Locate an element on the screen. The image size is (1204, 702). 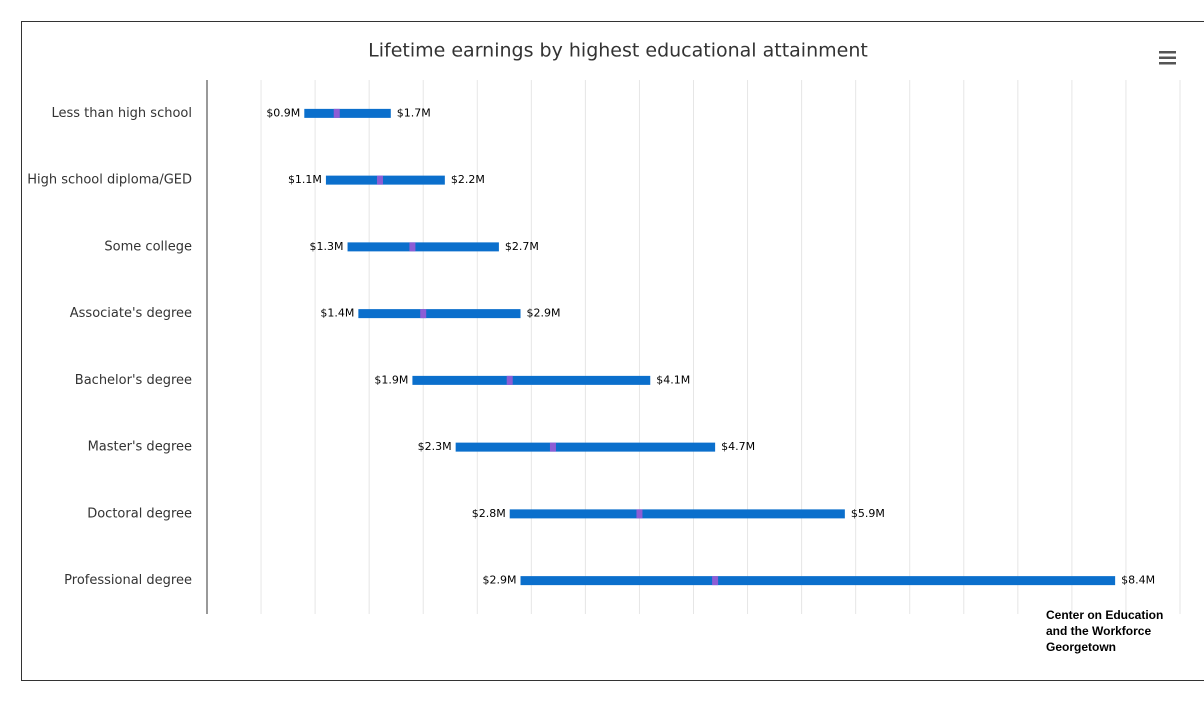
low-label: $0.9M is located at coordinates (283, 112).